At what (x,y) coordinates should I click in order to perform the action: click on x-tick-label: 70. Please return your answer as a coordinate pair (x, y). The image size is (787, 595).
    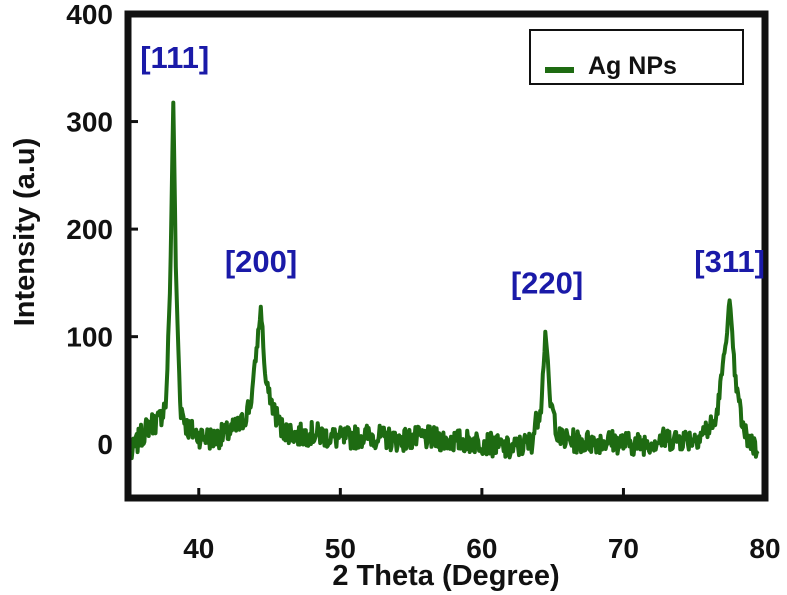
    Looking at the image, I should click on (623, 548).